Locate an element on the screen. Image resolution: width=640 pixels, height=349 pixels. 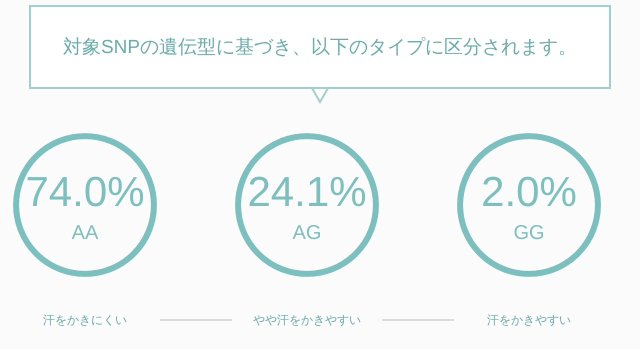
category-label: AA is located at coordinates (85, 233).